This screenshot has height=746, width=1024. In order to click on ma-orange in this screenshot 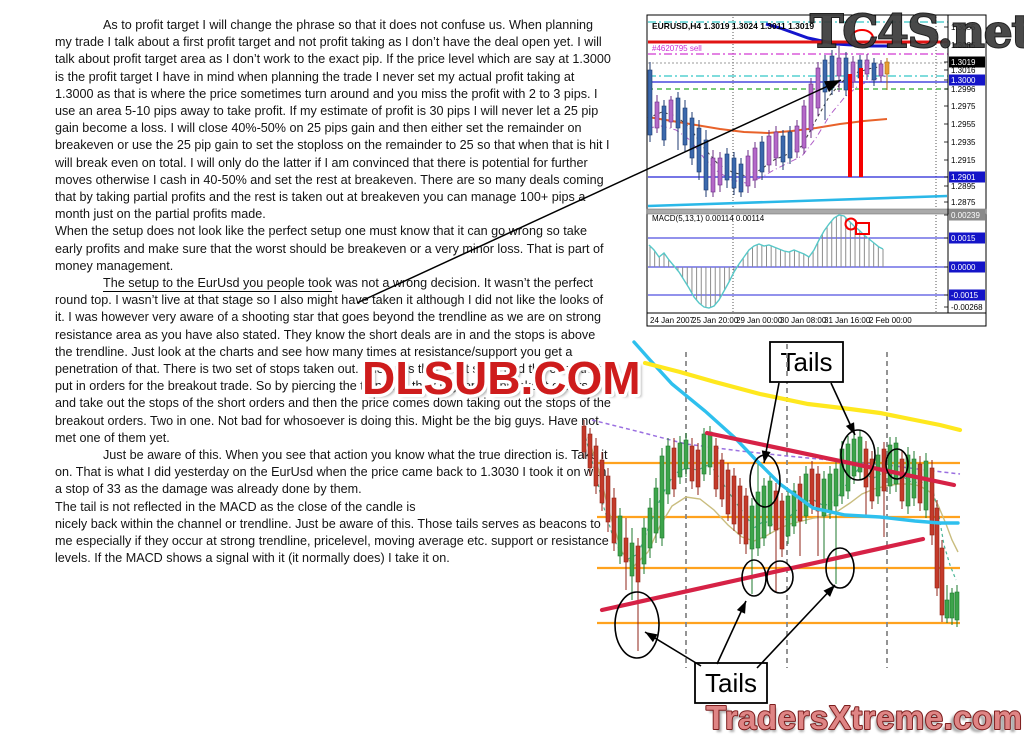, I will do `click(767, 125)`.